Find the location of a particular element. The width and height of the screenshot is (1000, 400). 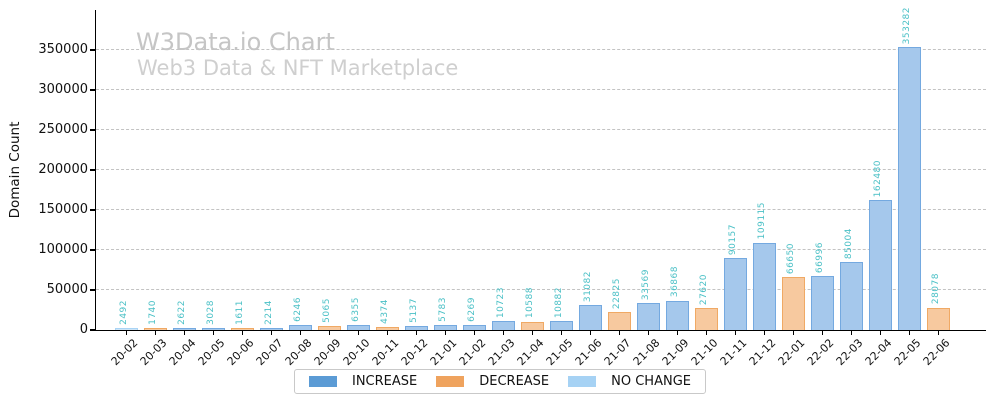

y-tick-label: 200000 is located at coordinates (63, 169).